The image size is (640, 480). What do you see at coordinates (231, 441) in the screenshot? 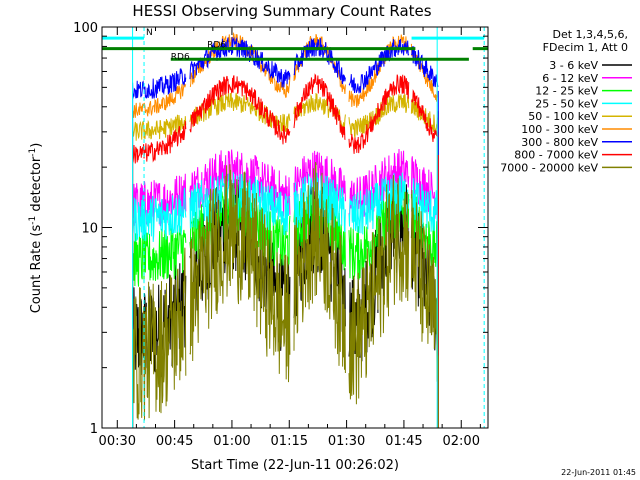
I see `x-tick-label: 01:00` at bounding box center [231, 441].